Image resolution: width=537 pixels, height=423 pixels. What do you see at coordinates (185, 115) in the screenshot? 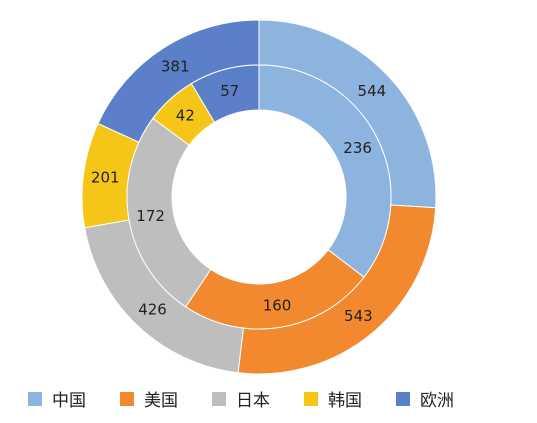
I see `inner-label-korea: 42` at bounding box center [185, 115].